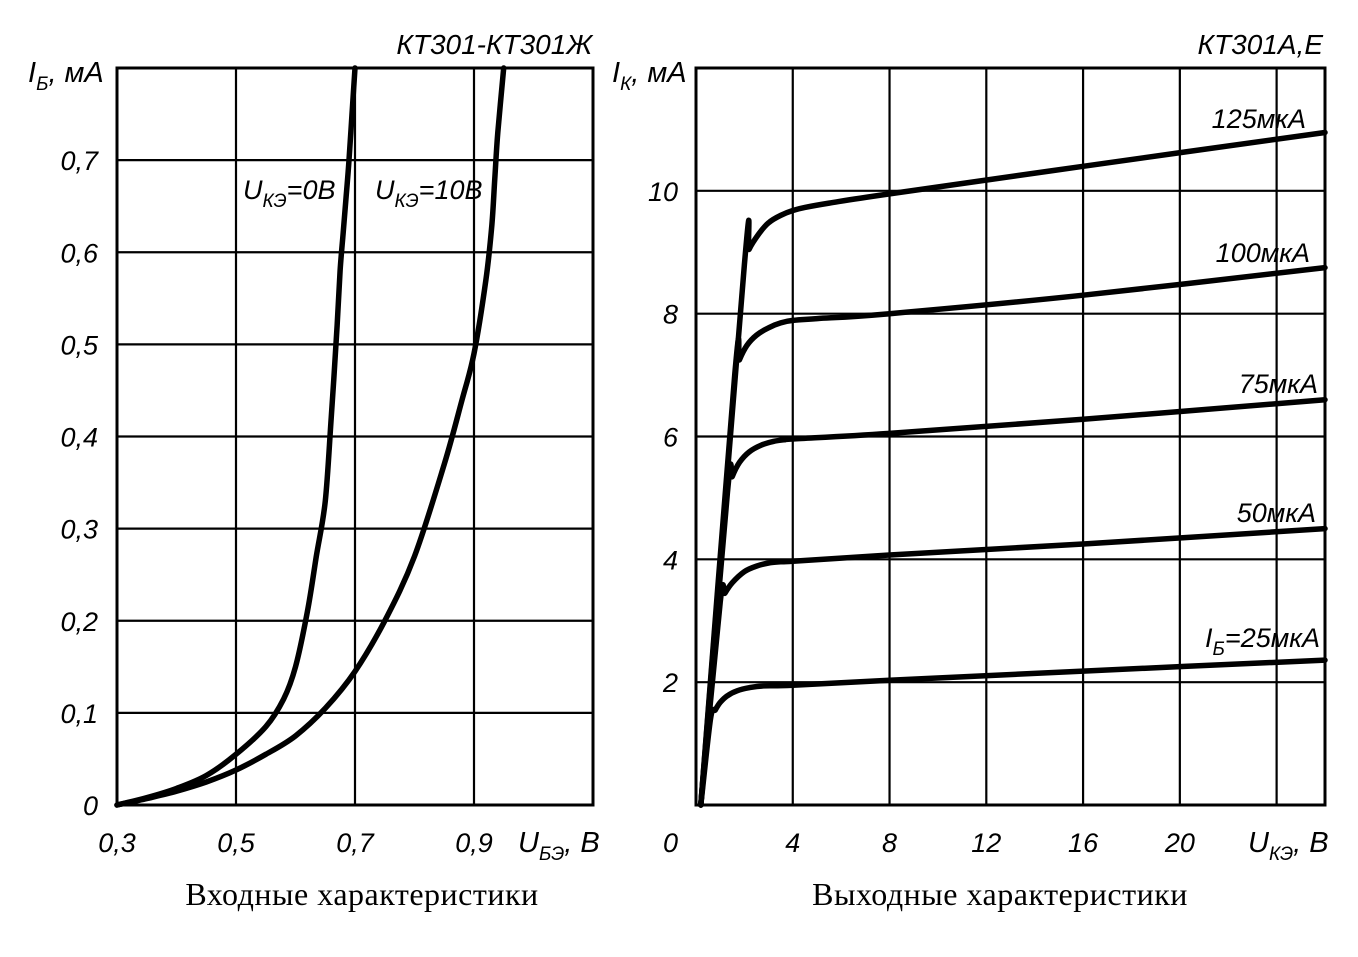 This screenshot has width=1358, height=957. I want to click on y-tick-label: 0, so click(90, 806).